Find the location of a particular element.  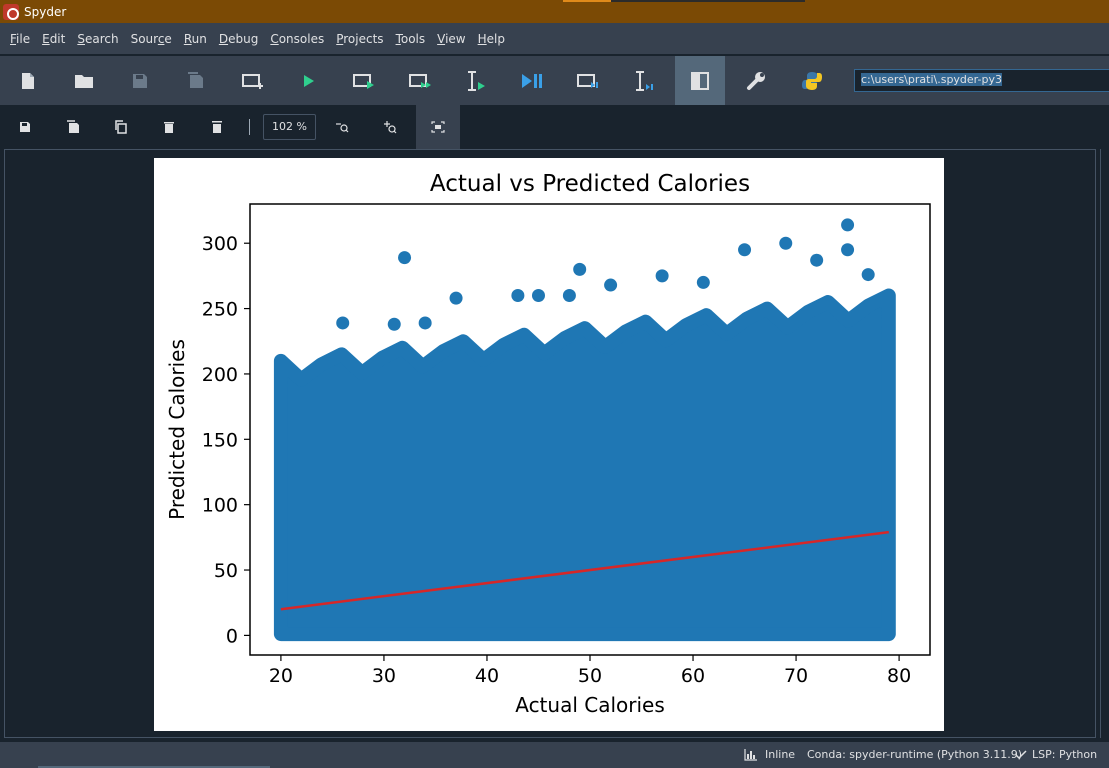

remove-plot-button is located at coordinates (169, 127).